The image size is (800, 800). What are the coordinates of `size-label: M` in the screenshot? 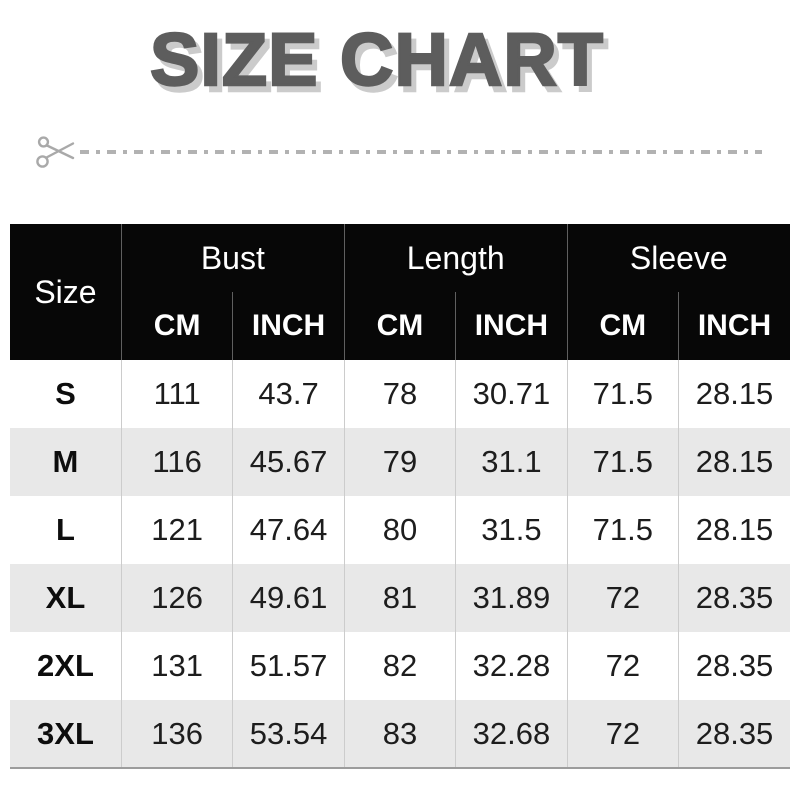 It's located at (65, 461).